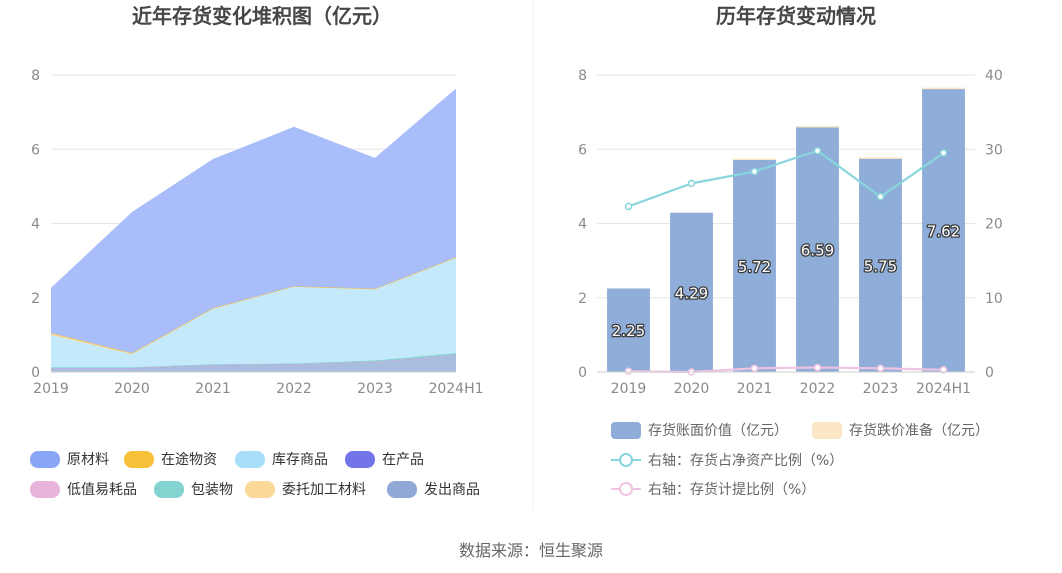 The width and height of the screenshot is (1062, 573). Describe the element at coordinates (880, 266) in the screenshot. I see `bar-value-label: 5.75` at that location.